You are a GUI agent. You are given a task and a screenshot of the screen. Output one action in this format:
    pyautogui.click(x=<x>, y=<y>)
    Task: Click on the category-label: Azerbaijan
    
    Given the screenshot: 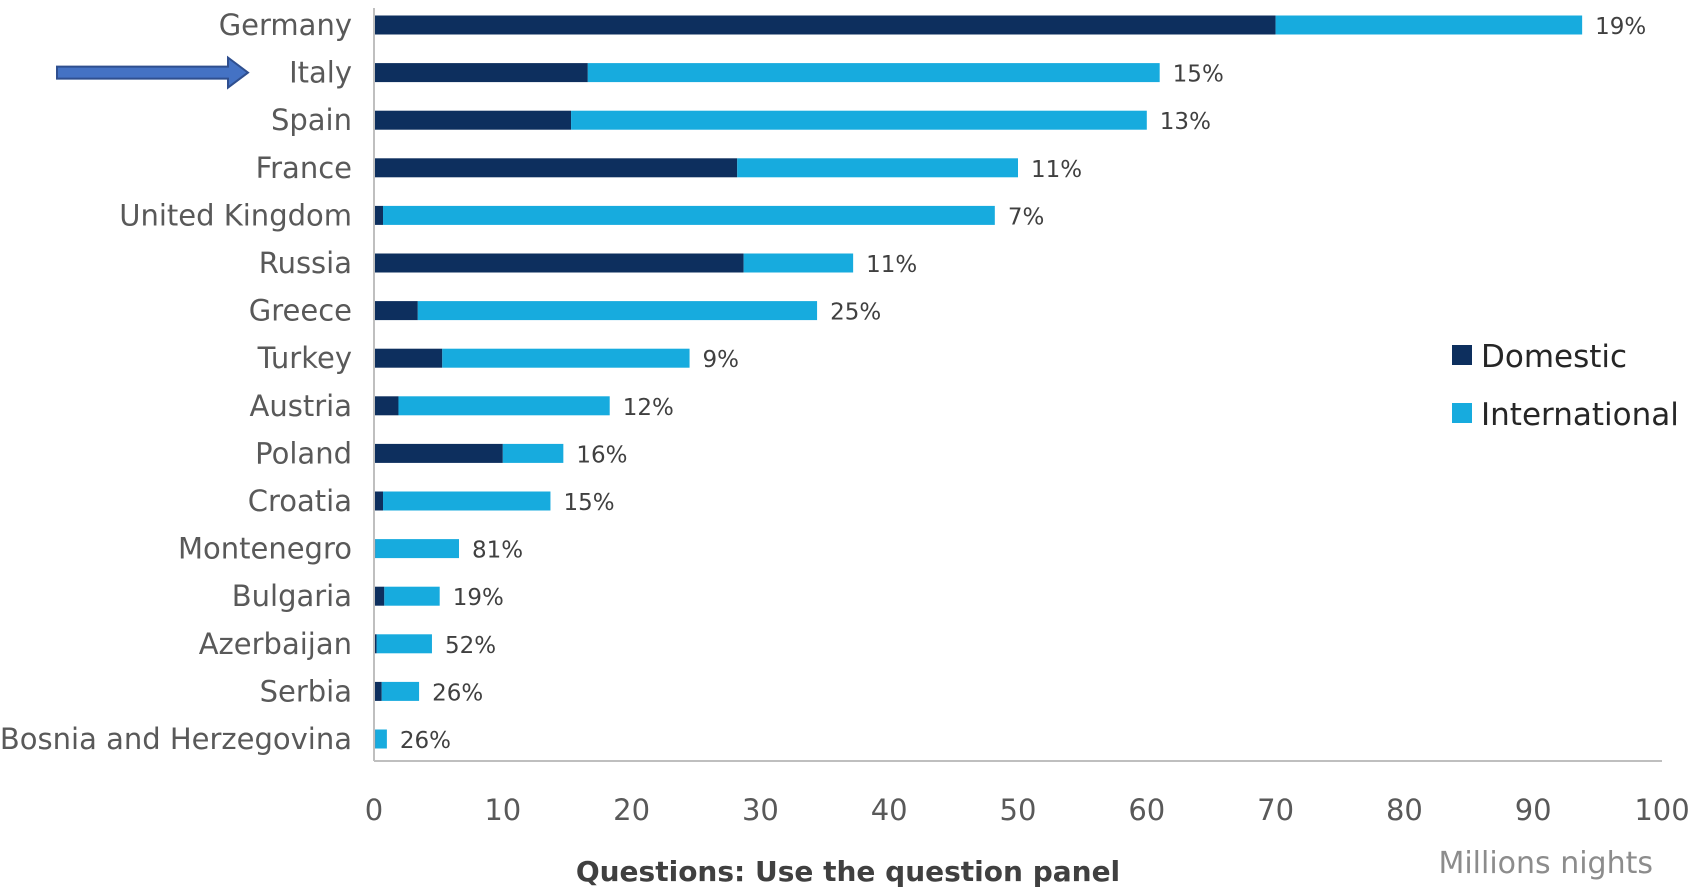 What is the action you would take?
    pyautogui.click(x=275, y=644)
    